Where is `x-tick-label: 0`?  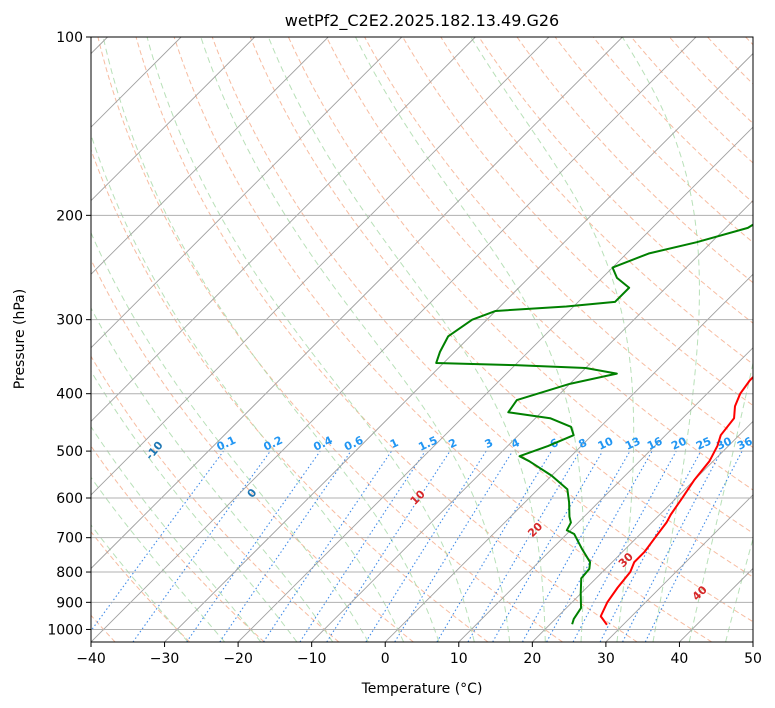 x-tick-label: 0 is located at coordinates (385, 659).